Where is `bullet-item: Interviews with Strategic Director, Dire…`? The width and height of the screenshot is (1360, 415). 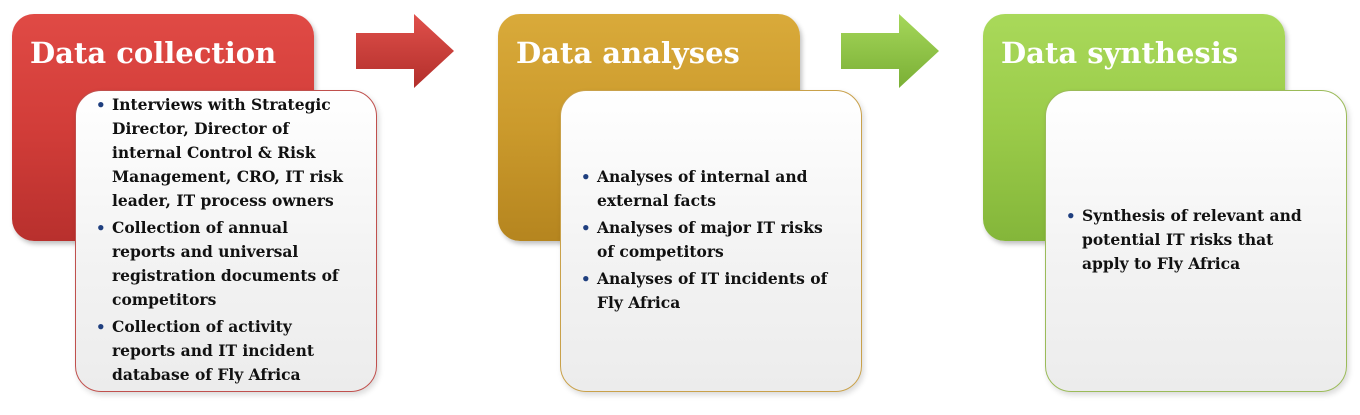
bullet-item: Interviews with Strategic Director, Dire… is located at coordinates (233, 153).